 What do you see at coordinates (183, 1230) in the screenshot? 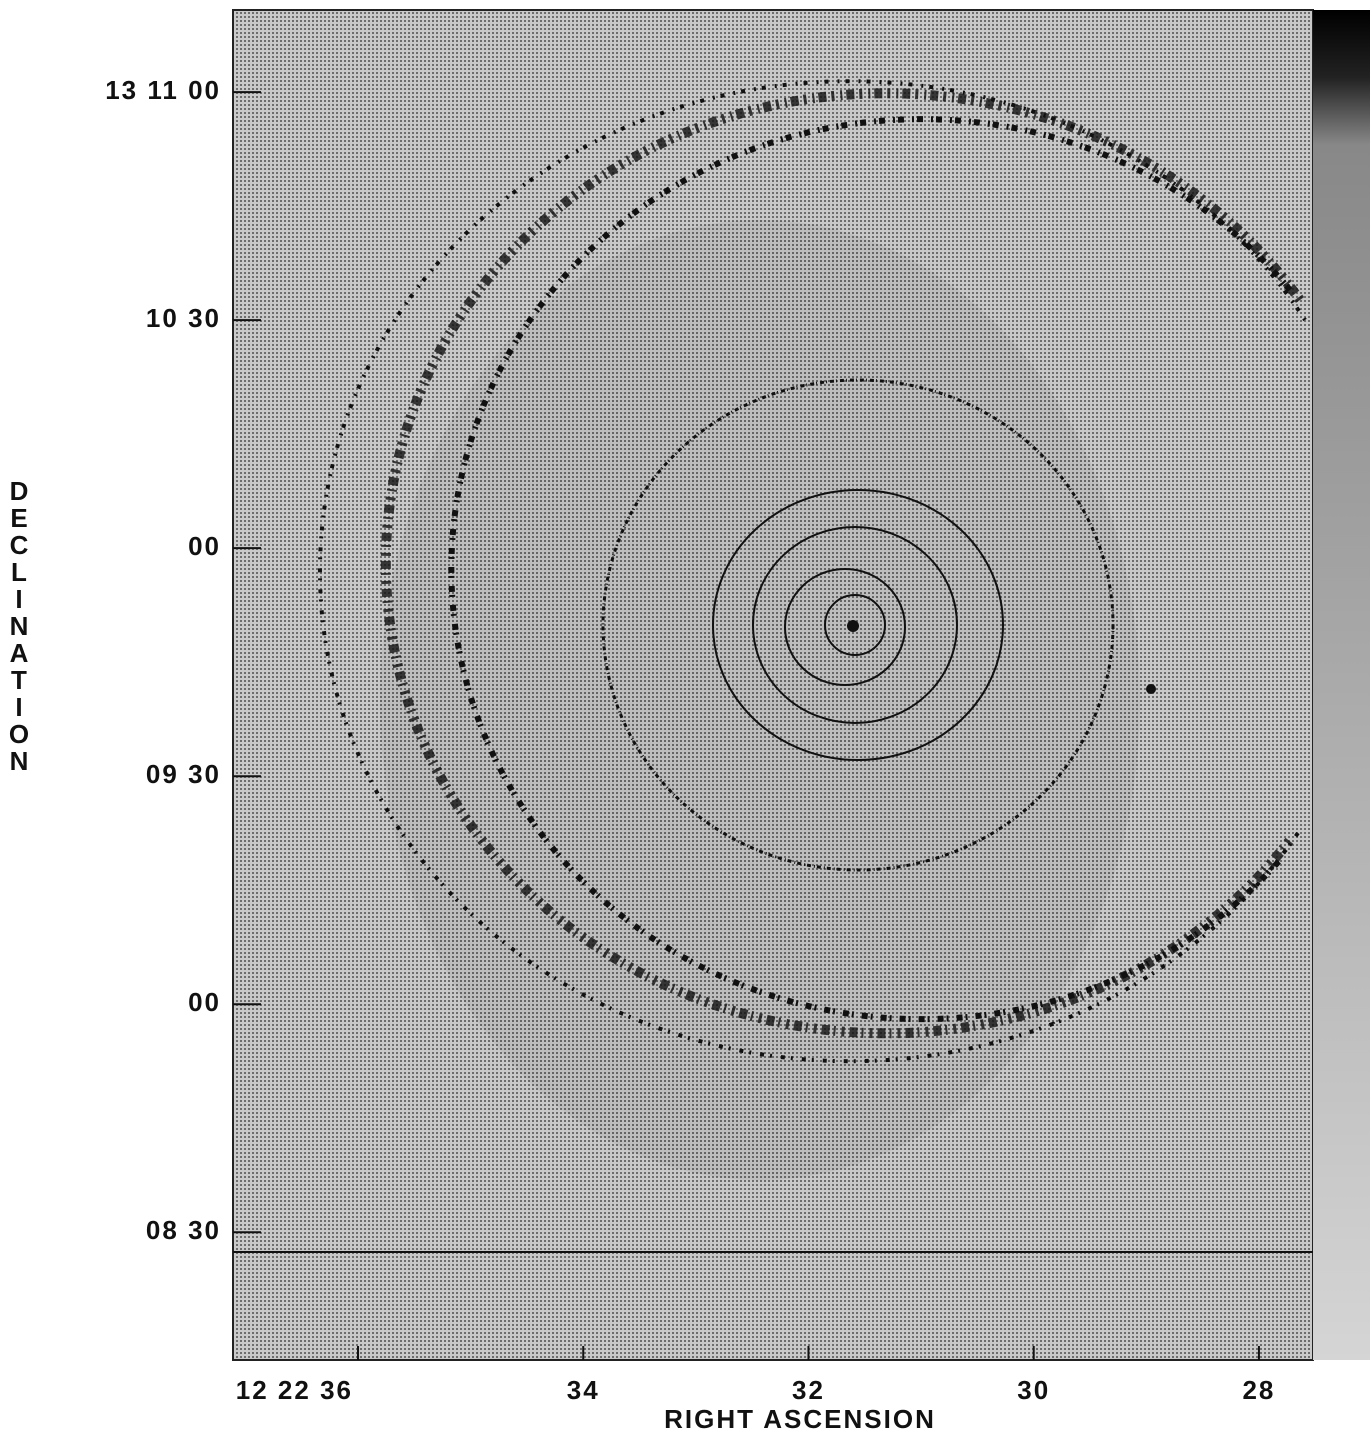
I see `y-tick-label: 08 30` at bounding box center [183, 1230].